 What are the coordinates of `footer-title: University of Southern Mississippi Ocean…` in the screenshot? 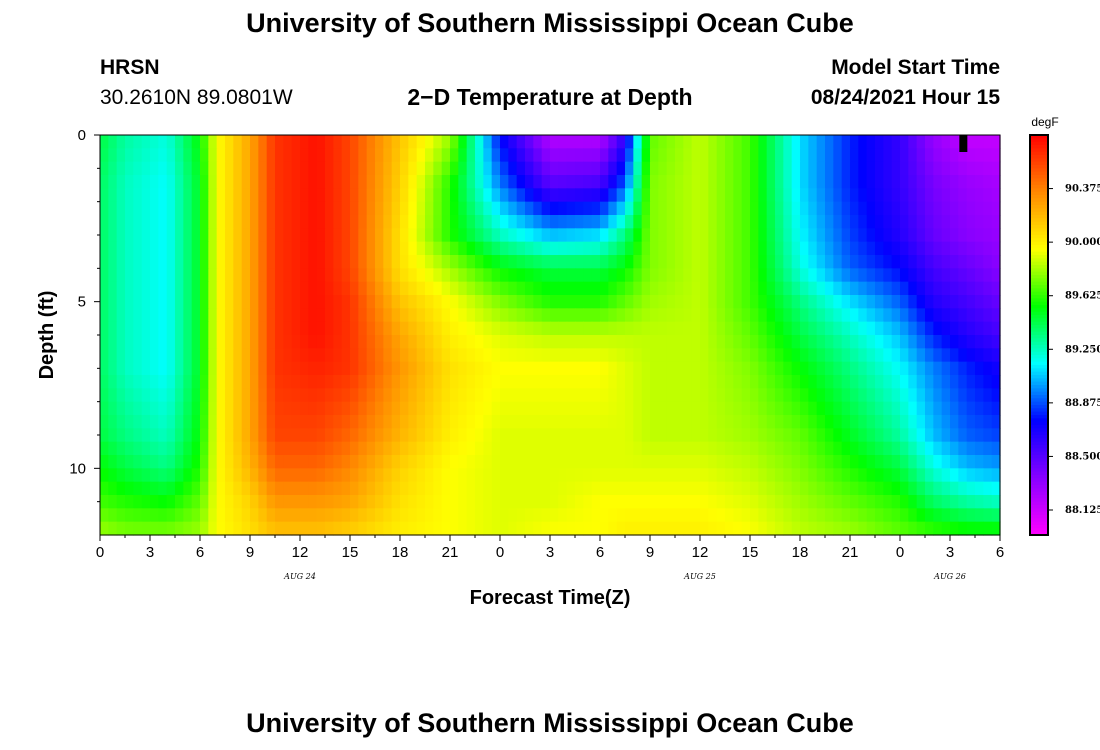 It's located at (550, 723).